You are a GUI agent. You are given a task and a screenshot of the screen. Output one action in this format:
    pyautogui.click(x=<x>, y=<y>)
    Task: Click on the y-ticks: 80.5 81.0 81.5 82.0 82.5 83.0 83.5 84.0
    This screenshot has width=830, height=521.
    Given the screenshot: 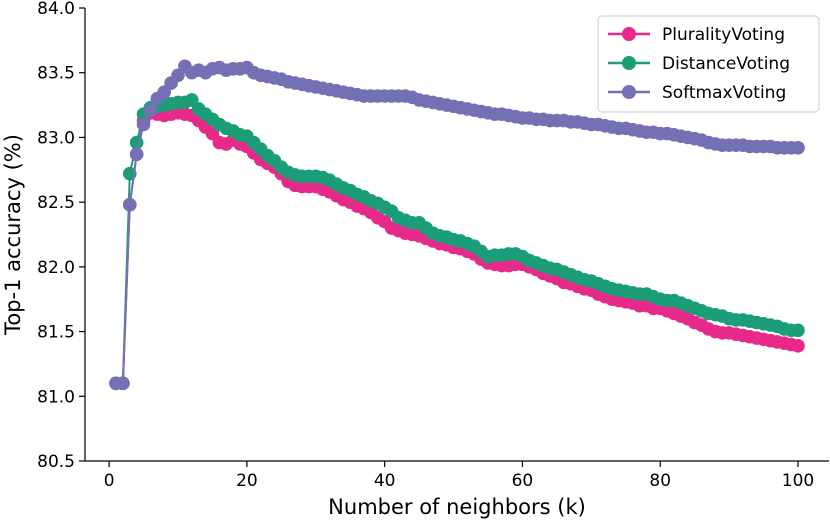 What is the action you would take?
    pyautogui.click(x=61, y=236)
    